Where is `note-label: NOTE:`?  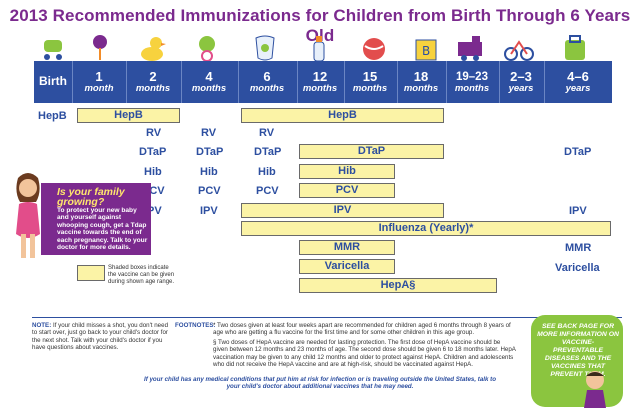 note-label: NOTE: is located at coordinates (42, 325).